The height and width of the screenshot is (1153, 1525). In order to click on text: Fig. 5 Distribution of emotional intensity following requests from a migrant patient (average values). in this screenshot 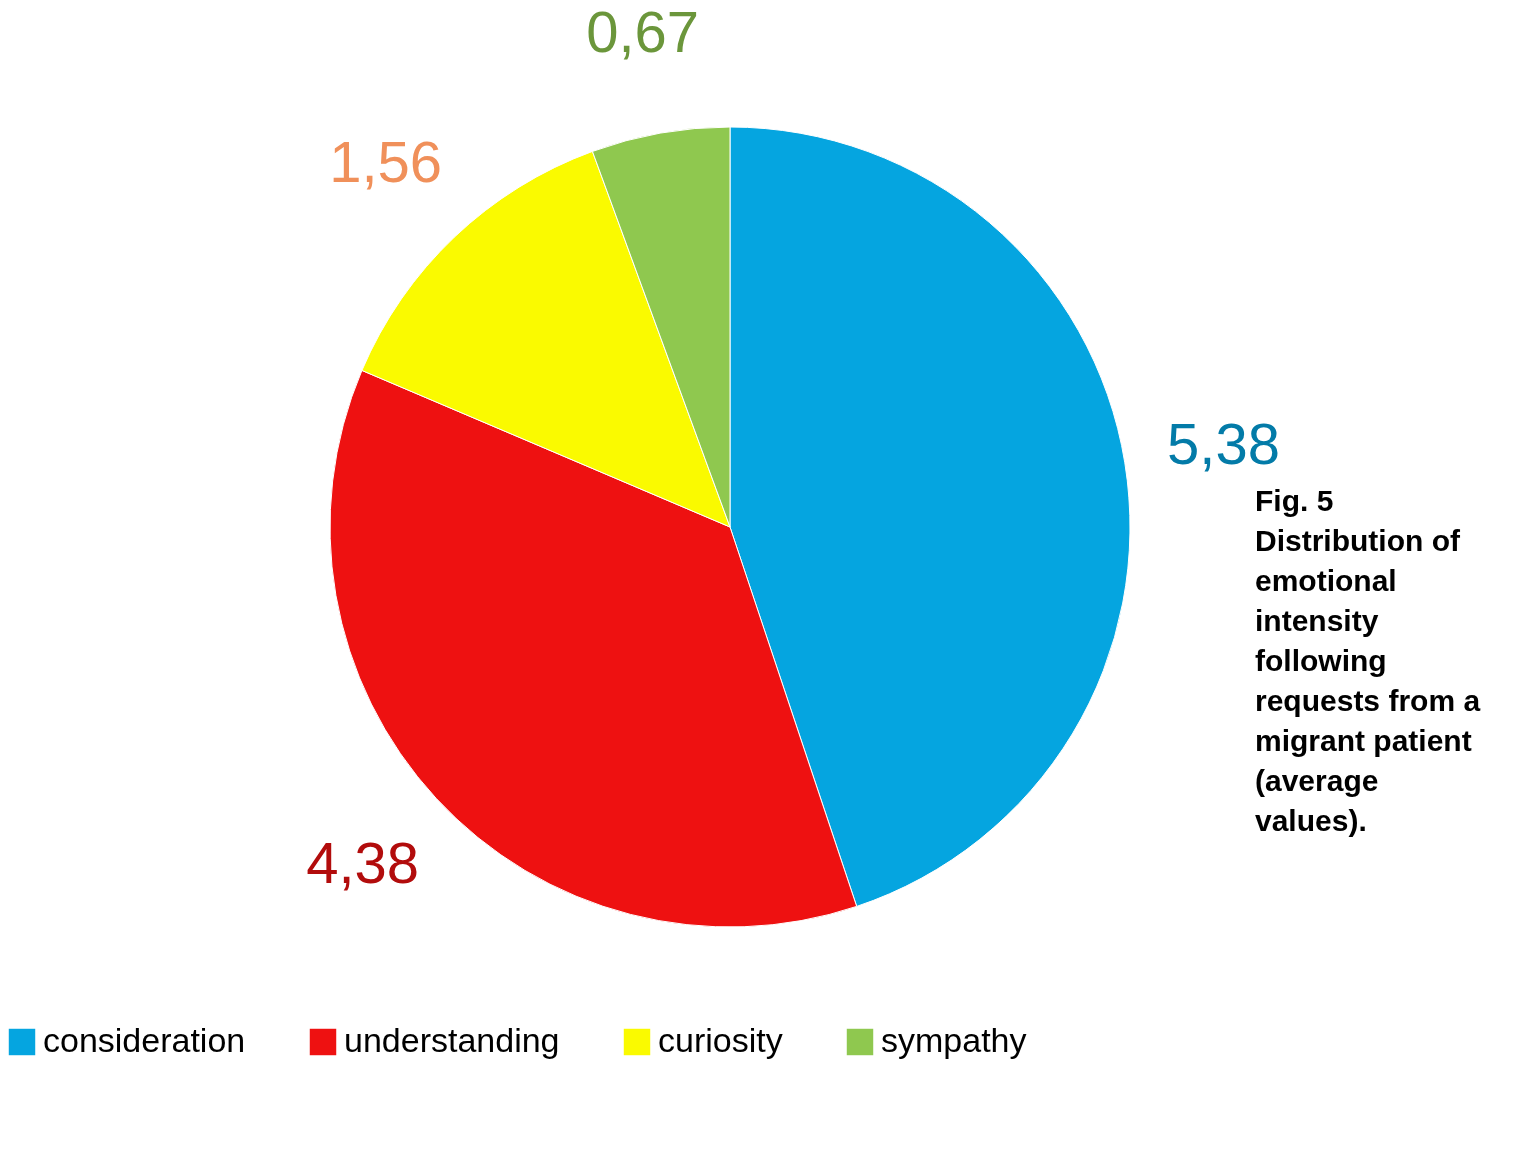, I will do `click(1368, 660)`.